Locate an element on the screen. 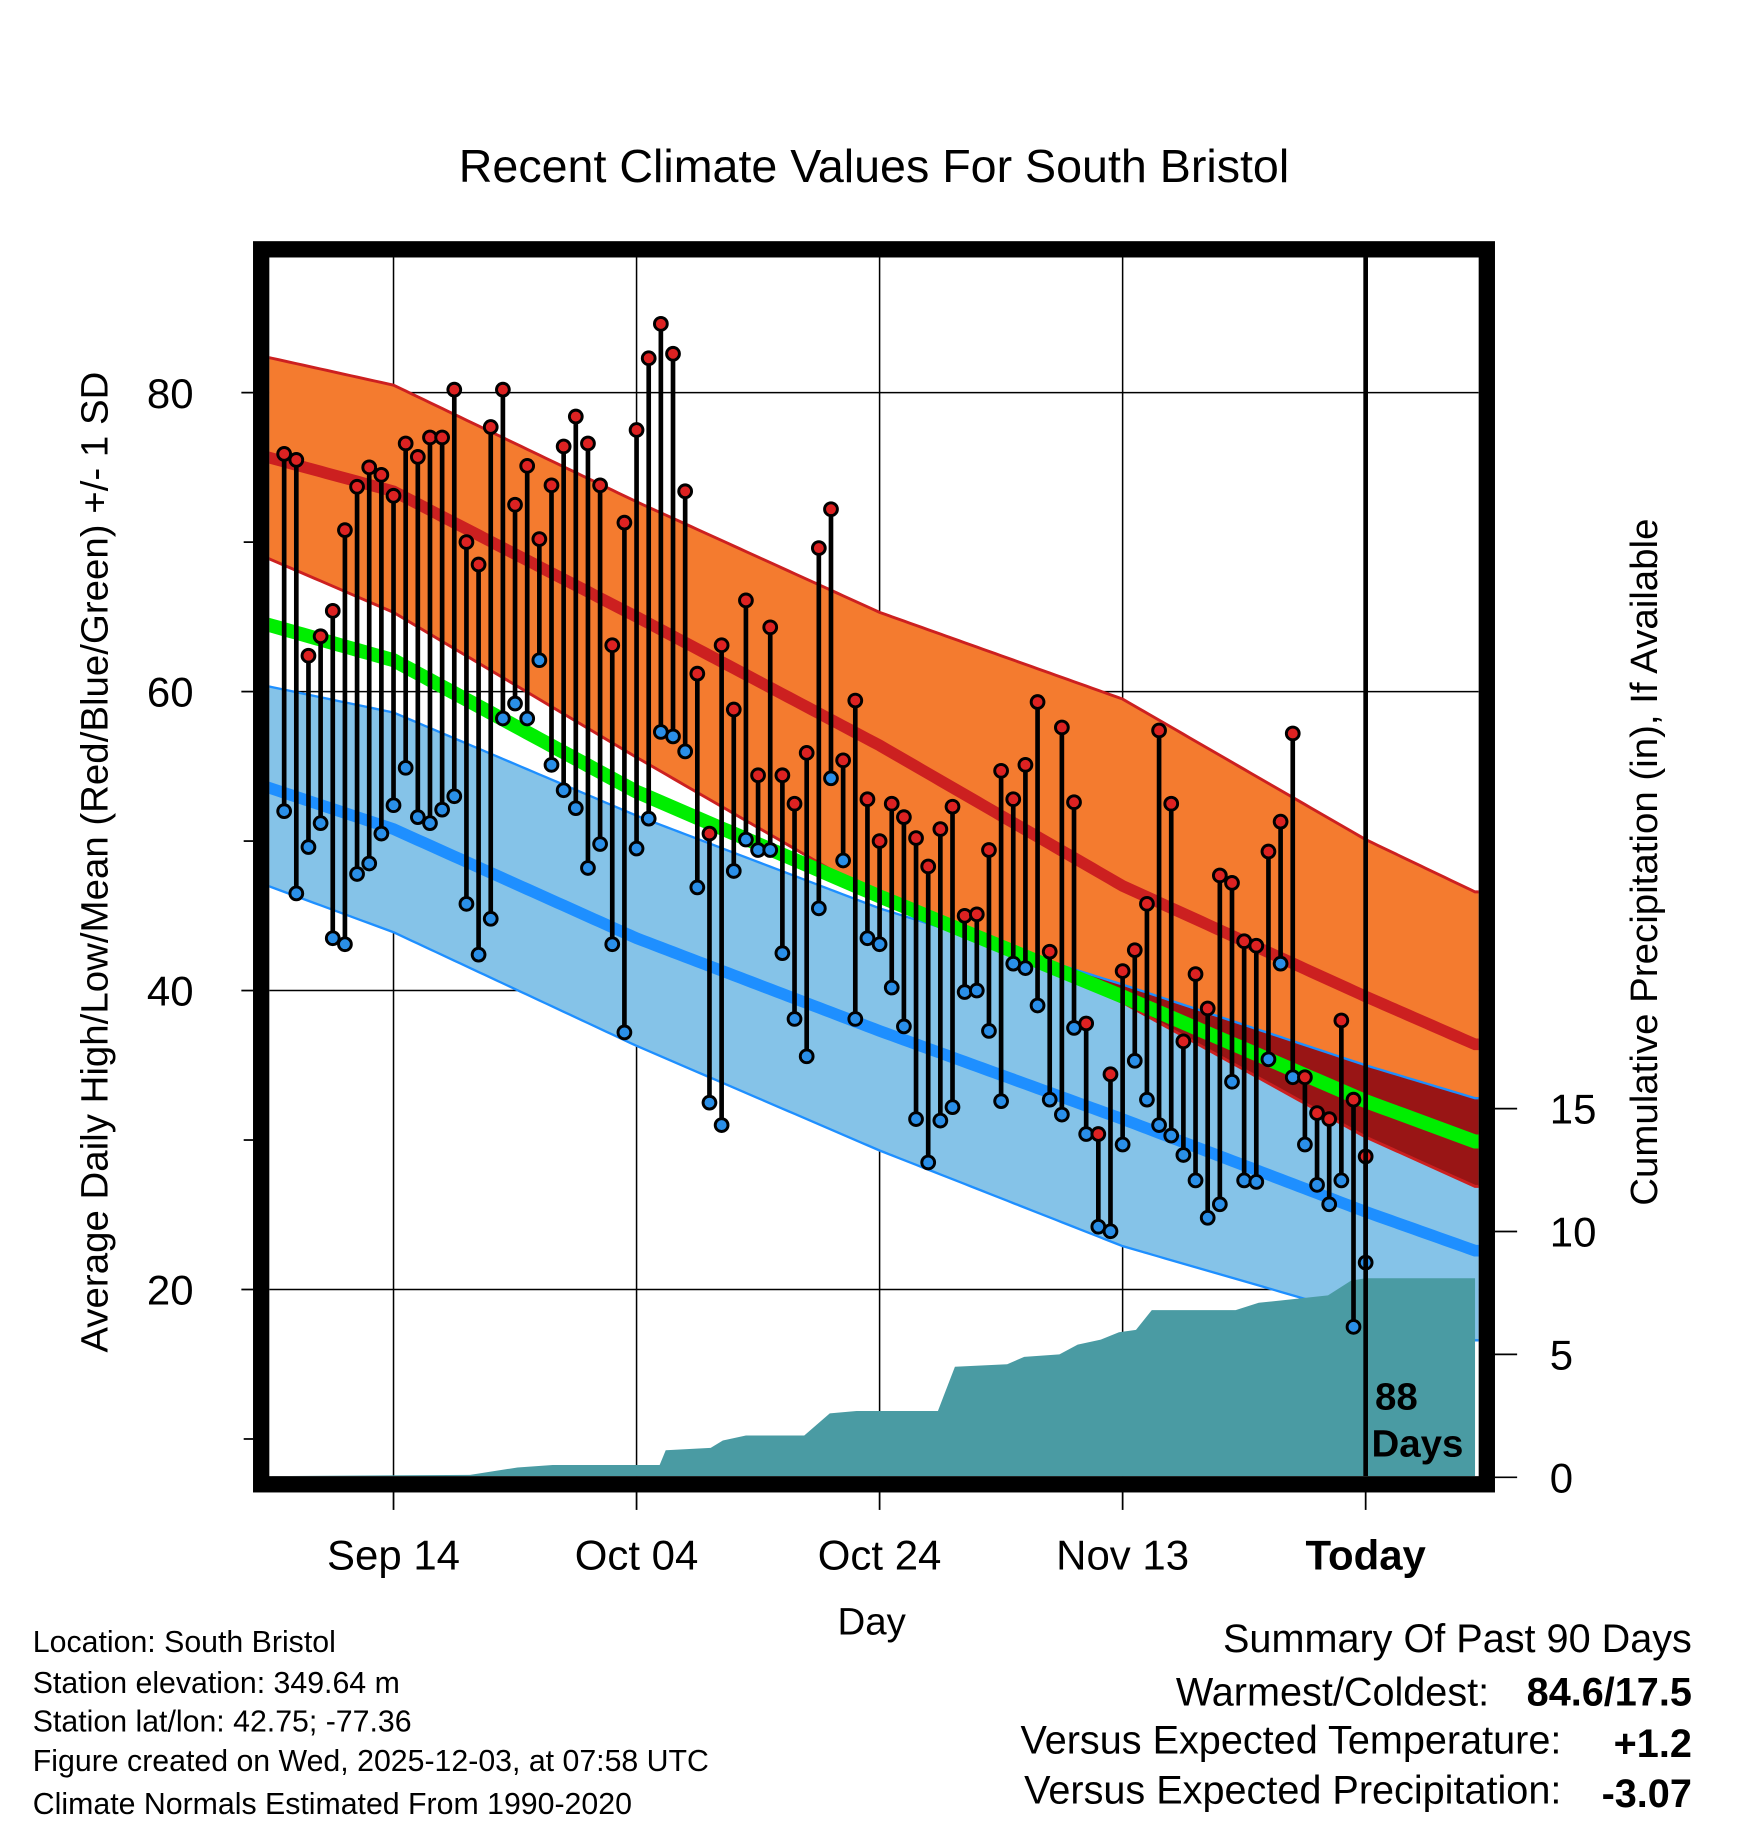  y-tick-label: 80 is located at coordinates (170, 393).